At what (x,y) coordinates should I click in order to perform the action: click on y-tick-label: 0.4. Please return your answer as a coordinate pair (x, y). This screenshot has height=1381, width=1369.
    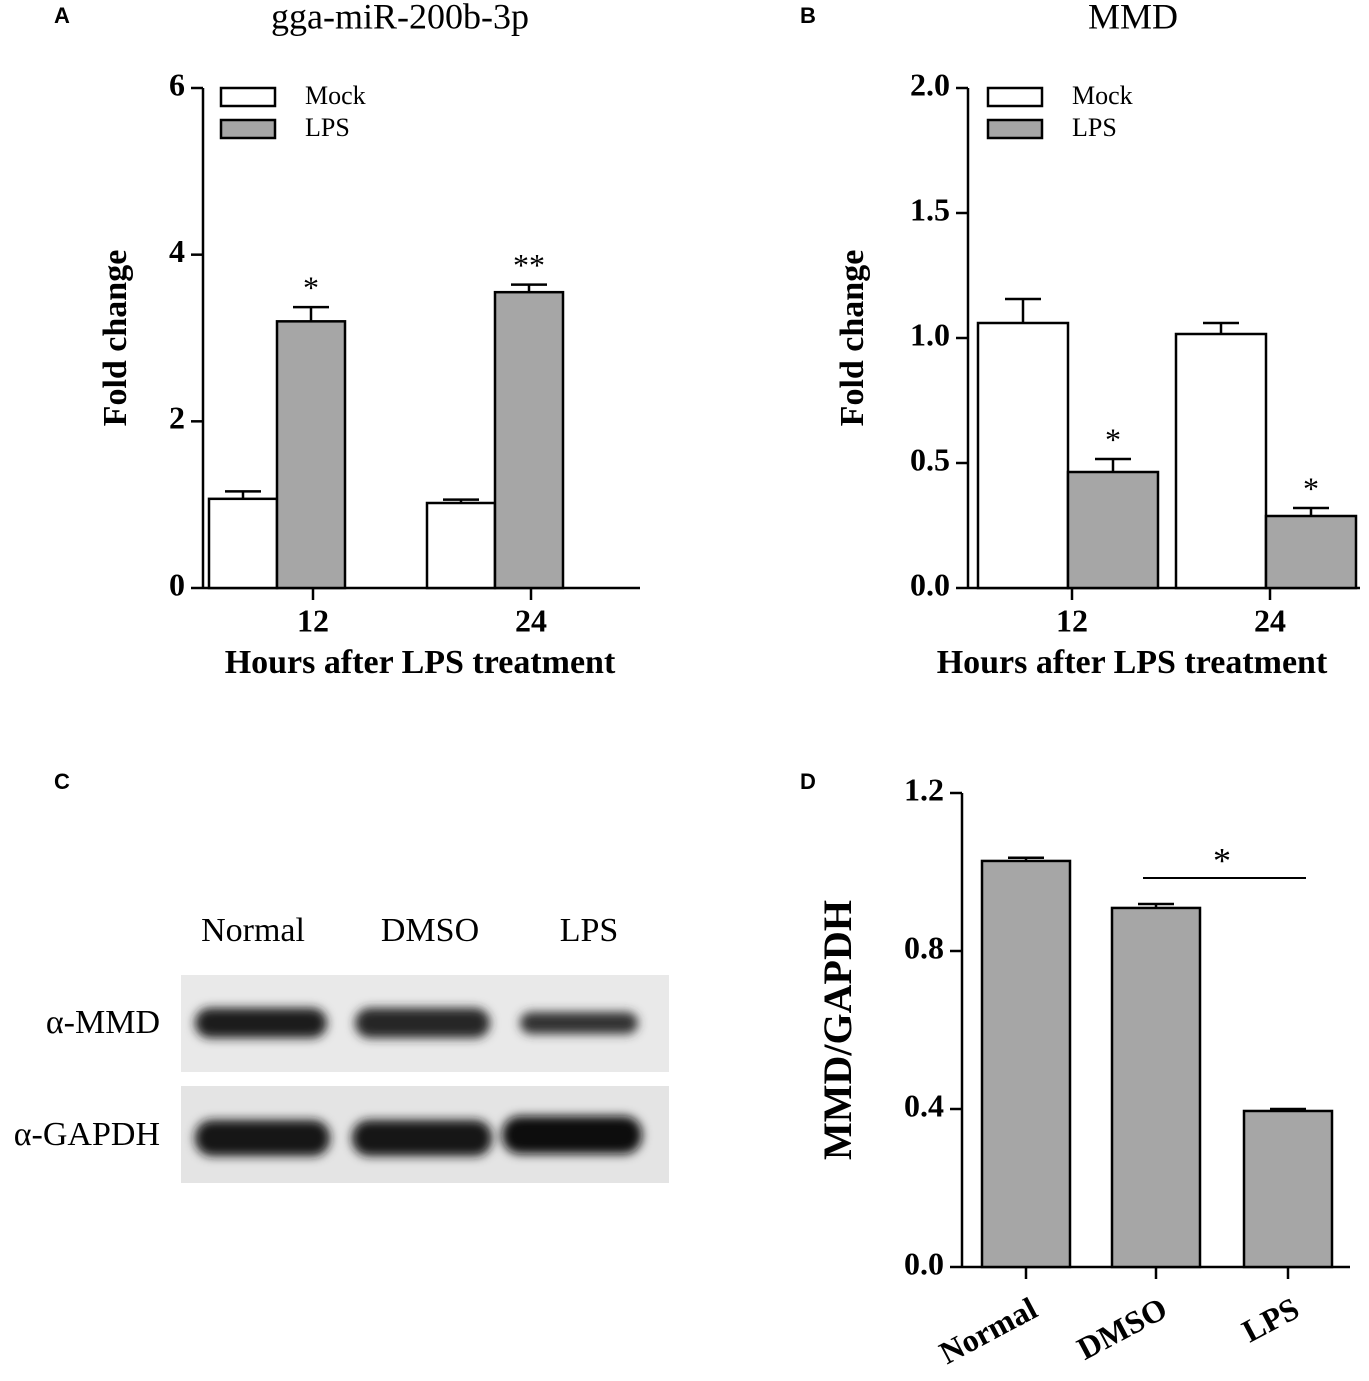
    Looking at the image, I should click on (924, 1105).